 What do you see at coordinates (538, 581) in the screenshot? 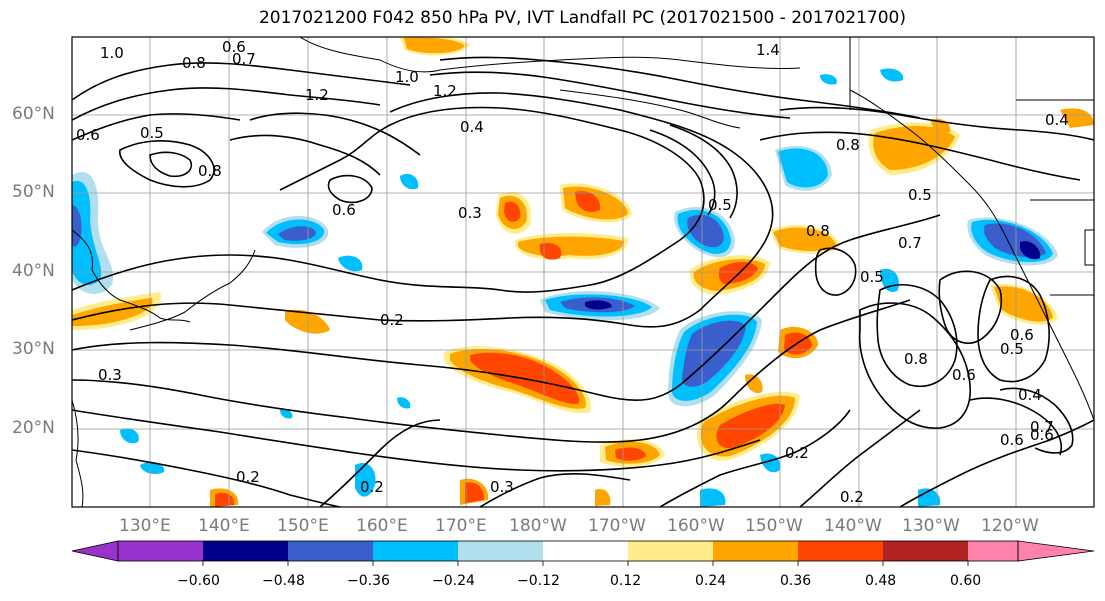
I see `colorbar-tick-label: −0.12` at bounding box center [538, 581].